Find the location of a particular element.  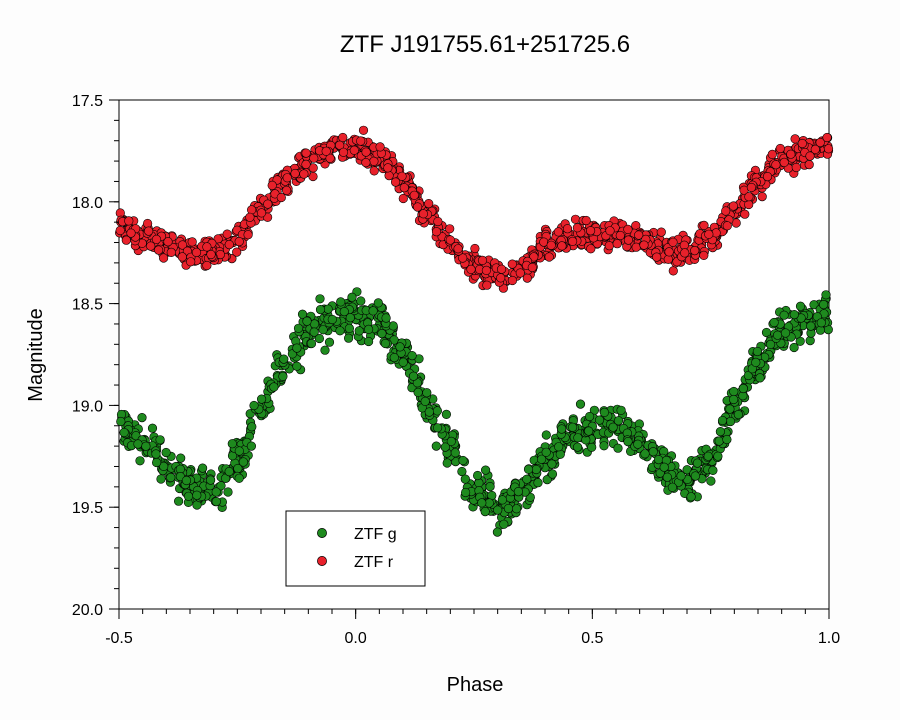

x-tick-label: 0.5 is located at coordinates (592, 638).